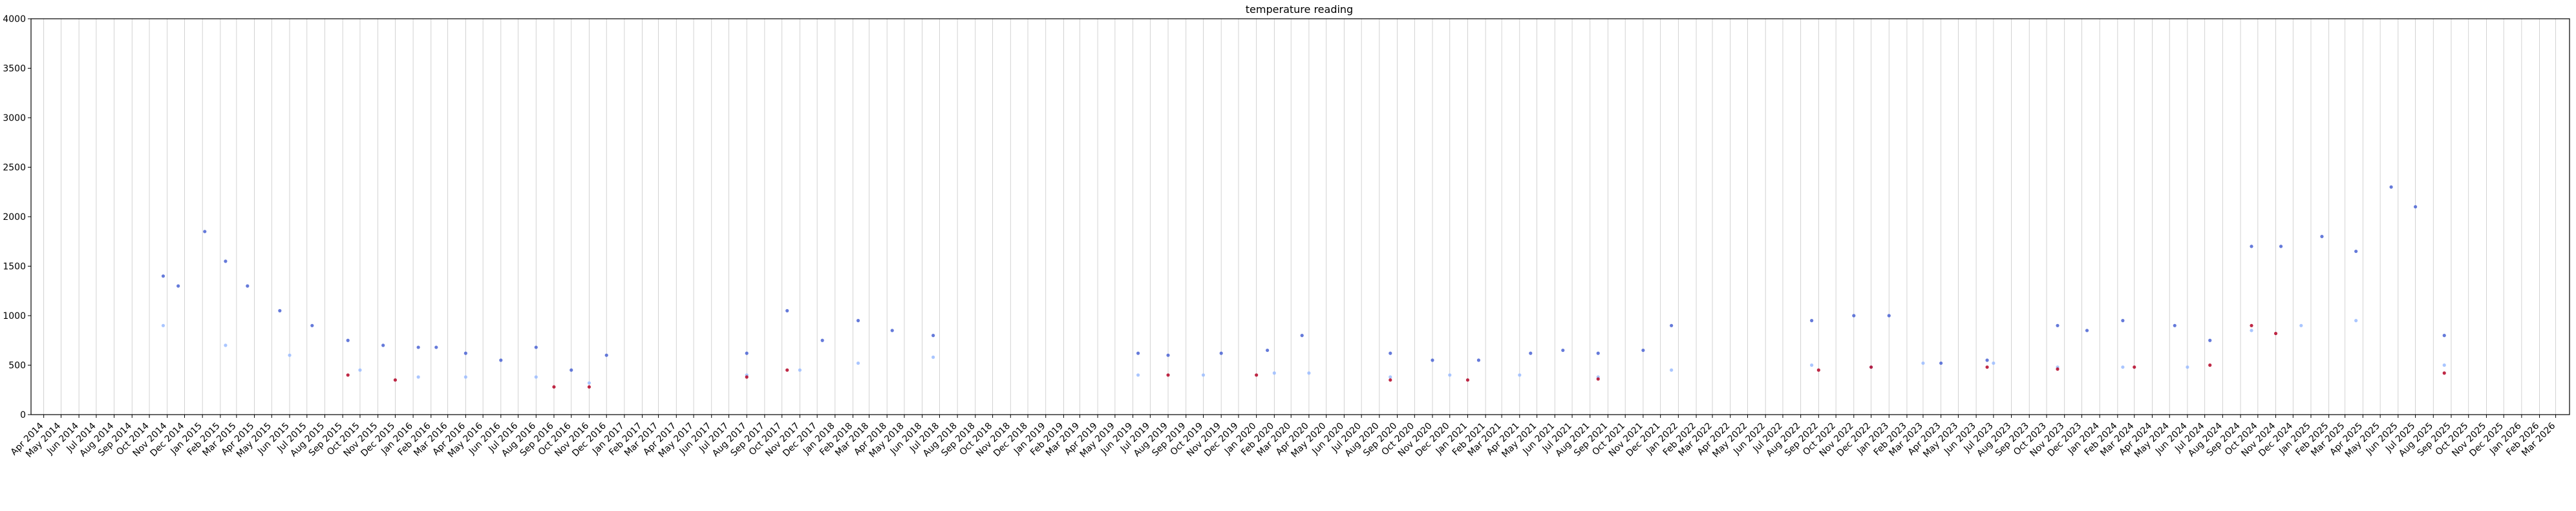 Image resolution: width=2576 pixels, height=511 pixels. I want to click on y-tick-label: 1500, so click(14, 267).